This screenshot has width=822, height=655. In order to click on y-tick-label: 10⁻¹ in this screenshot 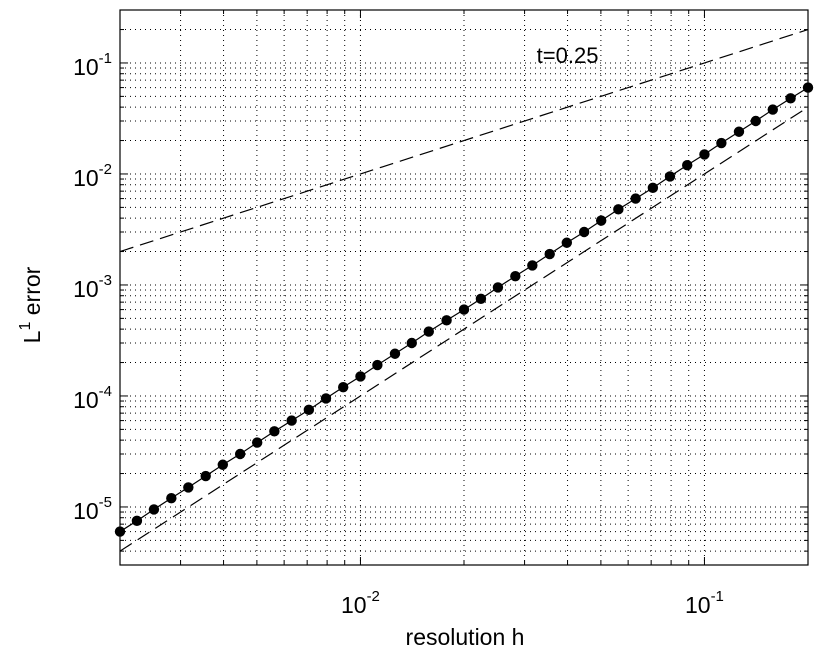, I will do `click(92, 65)`.